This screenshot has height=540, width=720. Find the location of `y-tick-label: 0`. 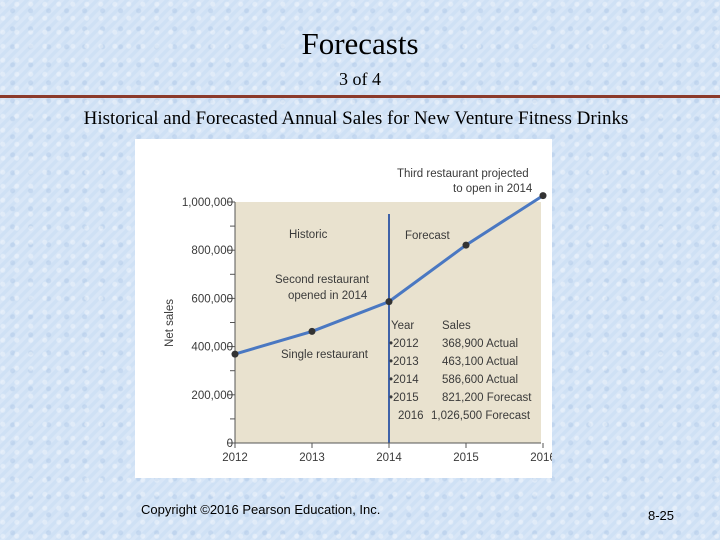

y-tick-label: 0 is located at coordinates (230, 444).